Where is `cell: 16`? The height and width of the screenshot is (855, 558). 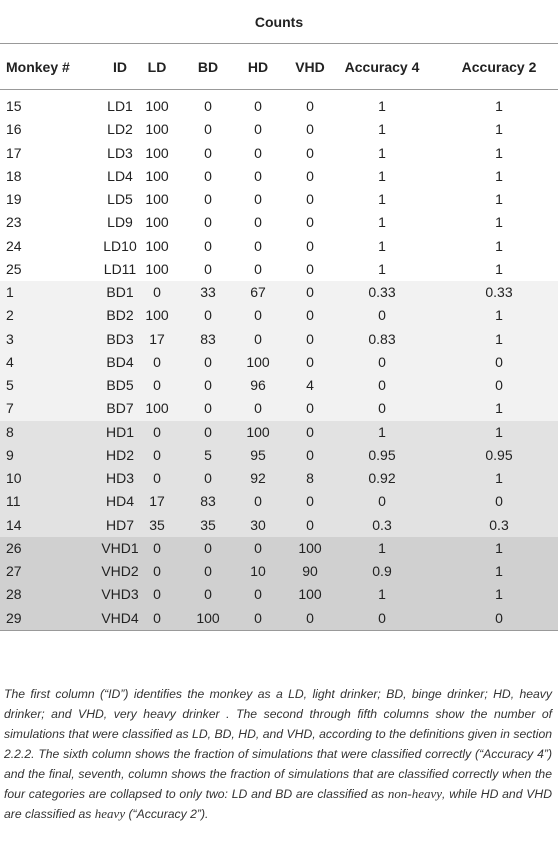
cell: 16 is located at coordinates (14, 129).